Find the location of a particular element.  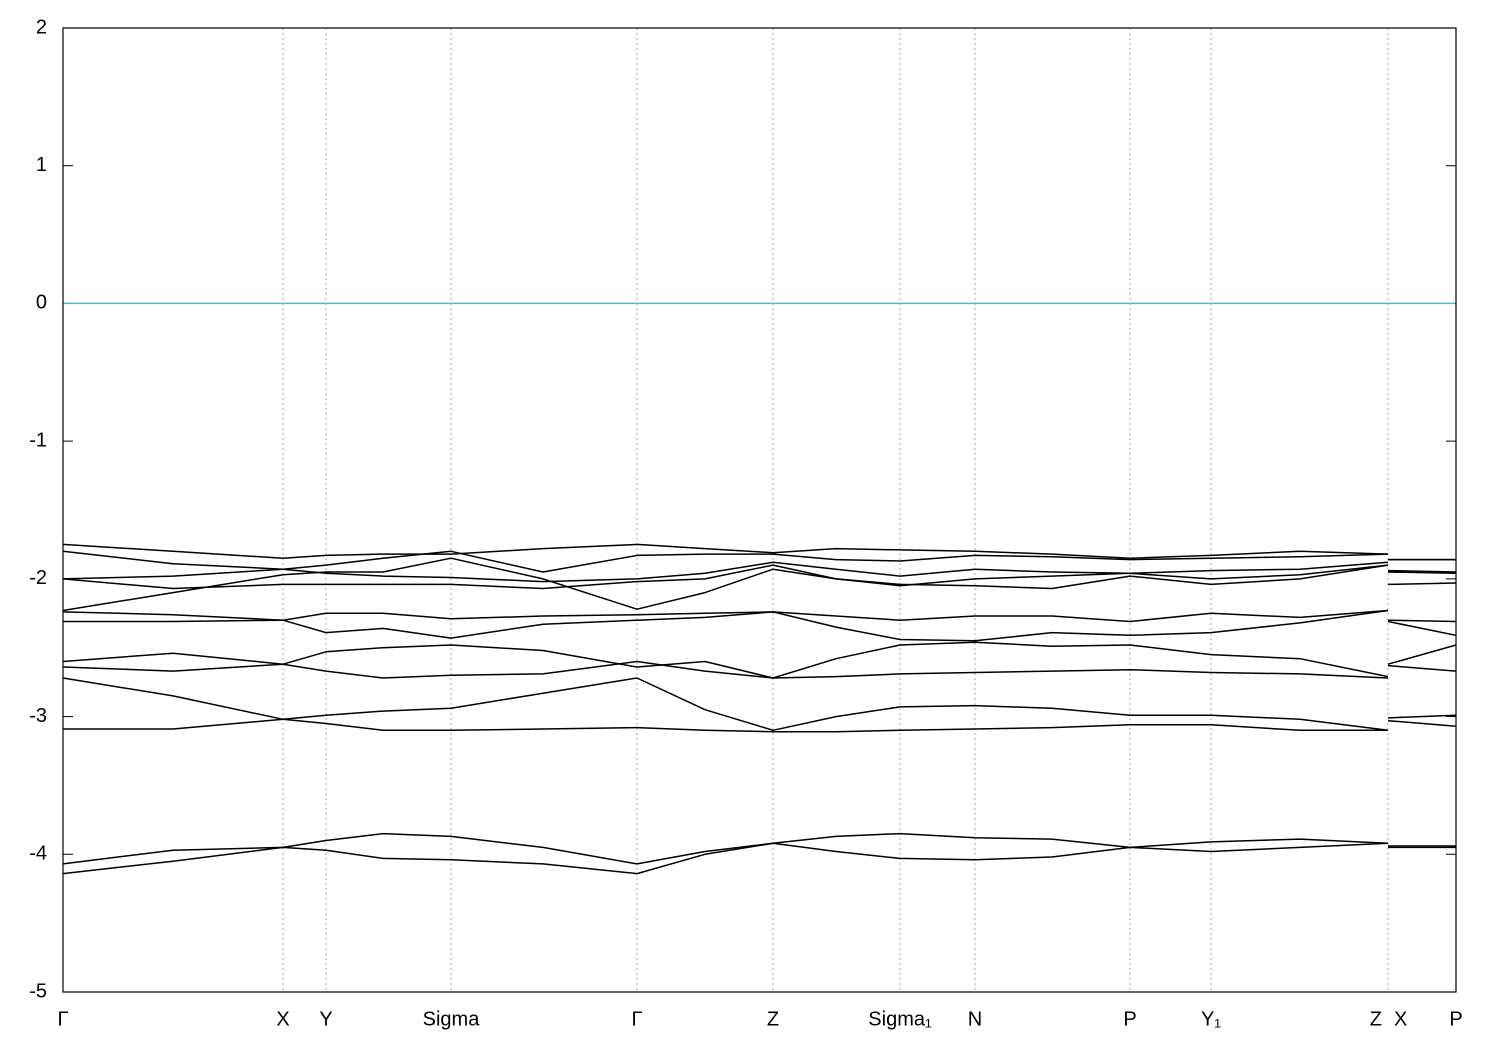

x-tick-label: Sigma is located at coordinates (452, 1019).